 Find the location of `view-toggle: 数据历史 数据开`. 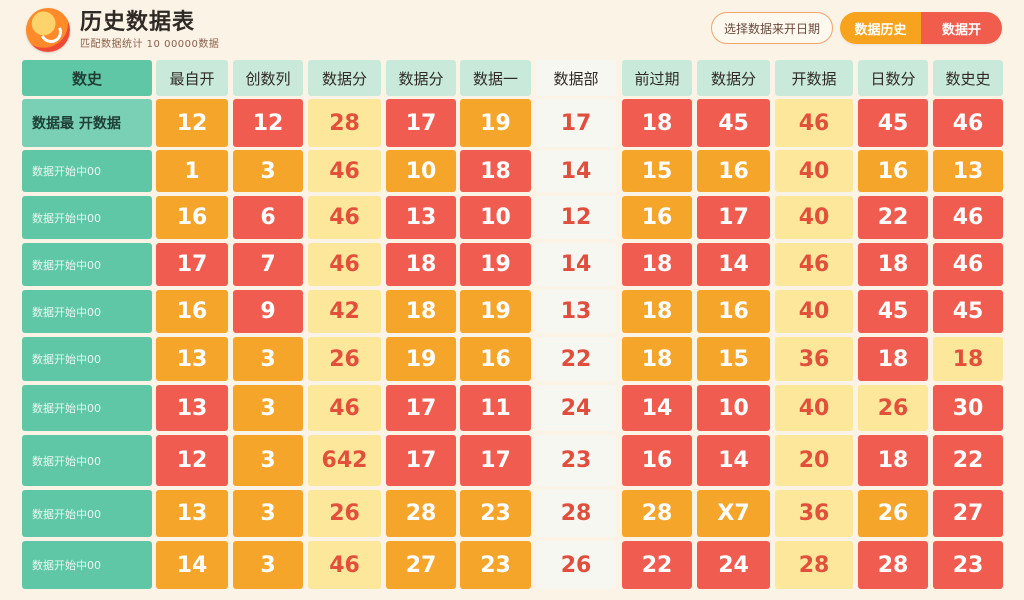

view-toggle: 数据历史 数据开 is located at coordinates (921, 28).